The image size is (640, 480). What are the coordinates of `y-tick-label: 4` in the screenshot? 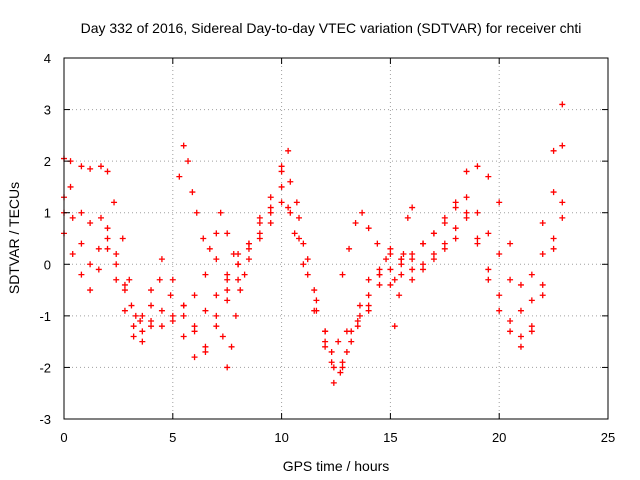 It's located at (47, 58).